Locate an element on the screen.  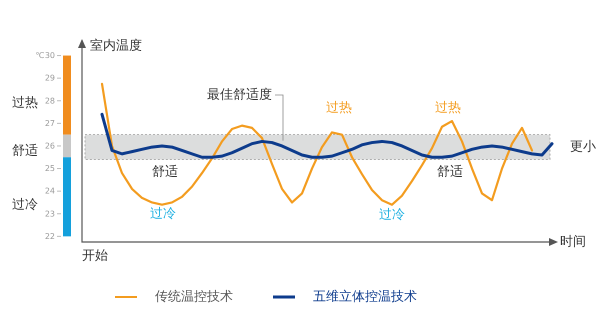
y-tick-label: 27 is located at coordinates (49, 123).